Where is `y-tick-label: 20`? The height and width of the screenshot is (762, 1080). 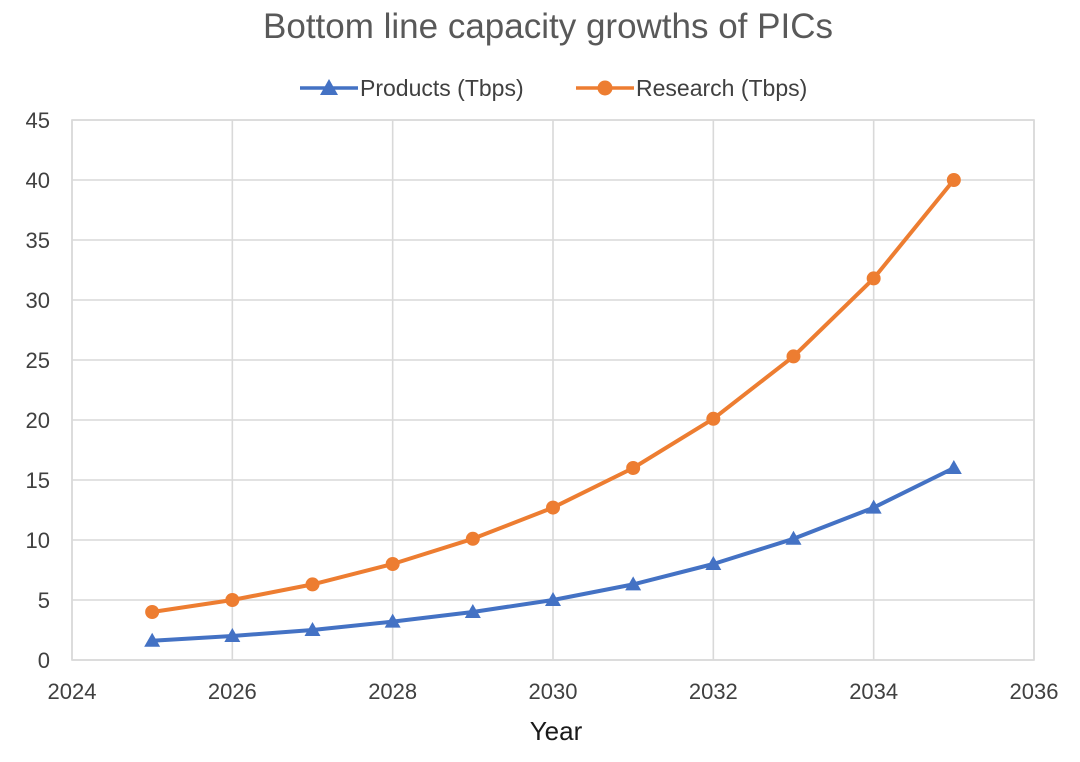
y-tick-label: 20 is located at coordinates (38, 420).